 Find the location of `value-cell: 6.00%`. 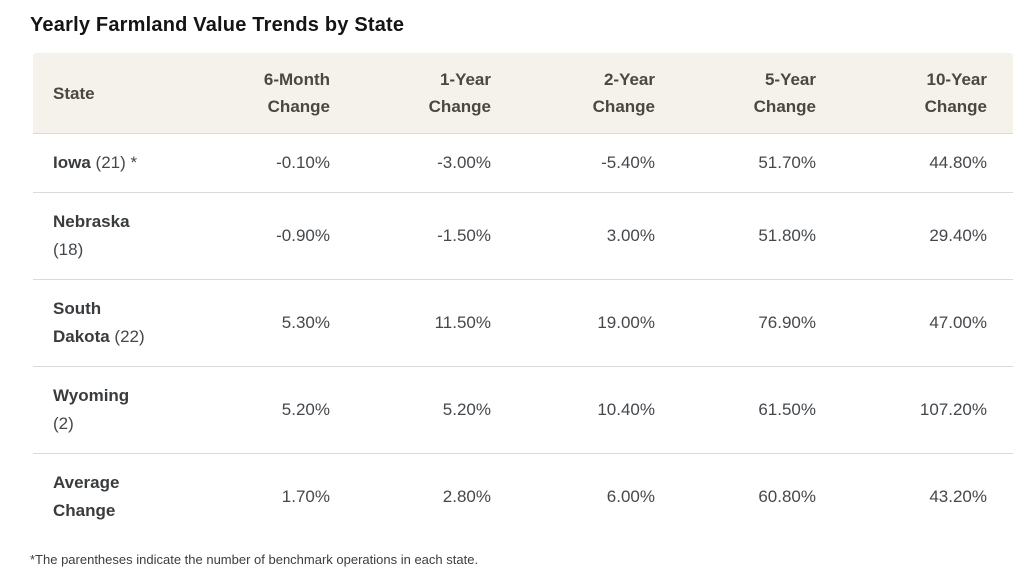

value-cell: 6.00% is located at coordinates (599, 496).